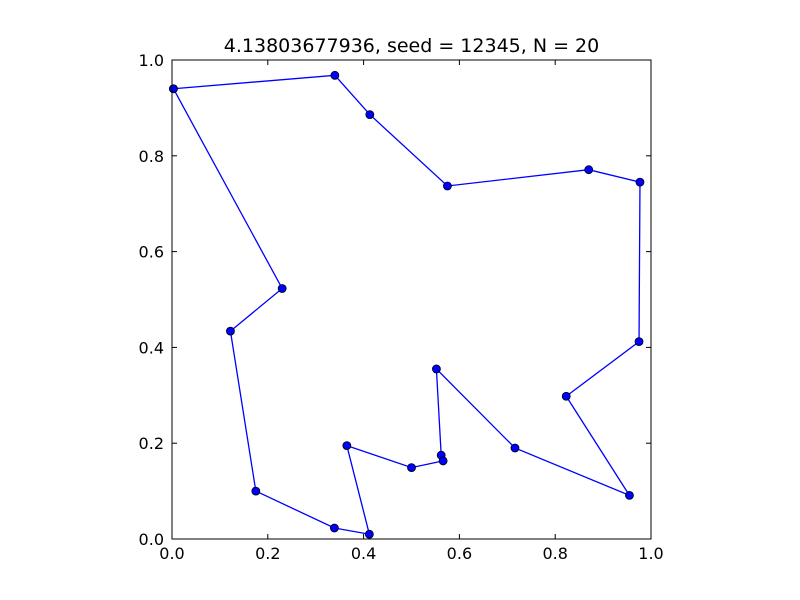 The image size is (800, 600). What do you see at coordinates (151, 60) in the screenshot?
I see `y-tick-label: 1.0` at bounding box center [151, 60].